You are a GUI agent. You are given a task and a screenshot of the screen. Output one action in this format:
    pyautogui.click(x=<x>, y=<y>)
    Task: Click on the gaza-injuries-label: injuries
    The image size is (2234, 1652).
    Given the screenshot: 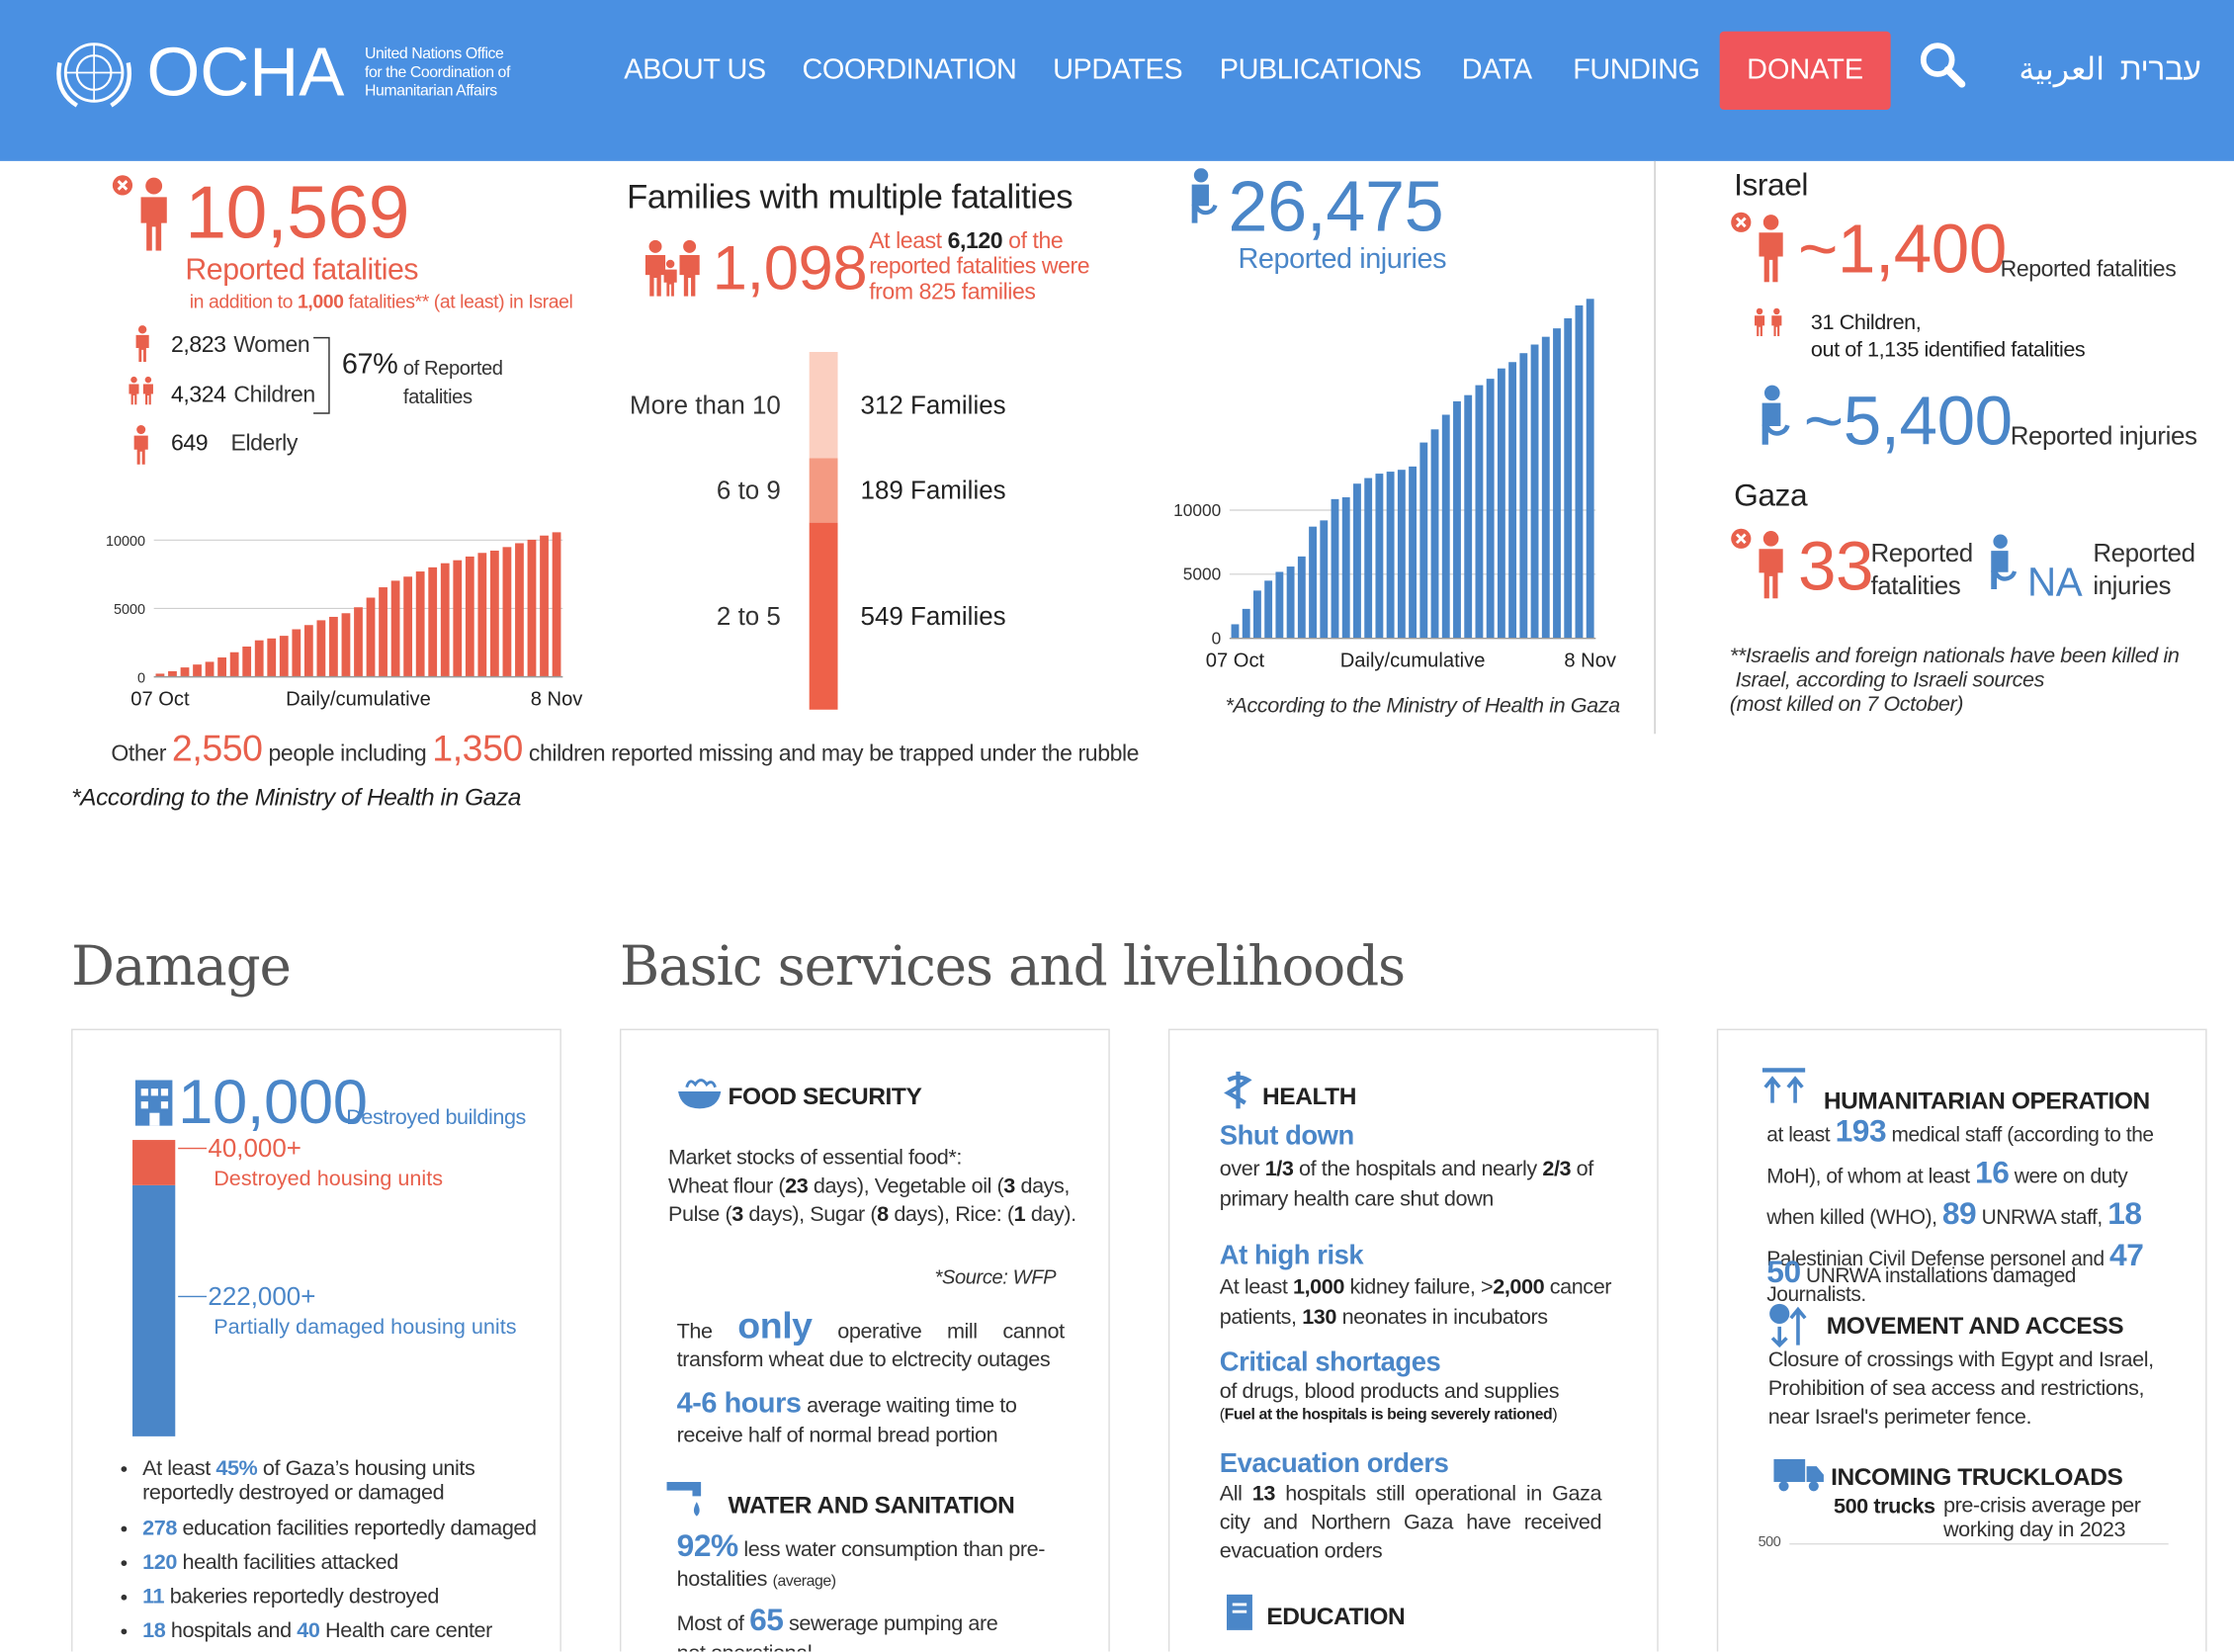 What is the action you would take?
    pyautogui.click(x=2132, y=585)
    